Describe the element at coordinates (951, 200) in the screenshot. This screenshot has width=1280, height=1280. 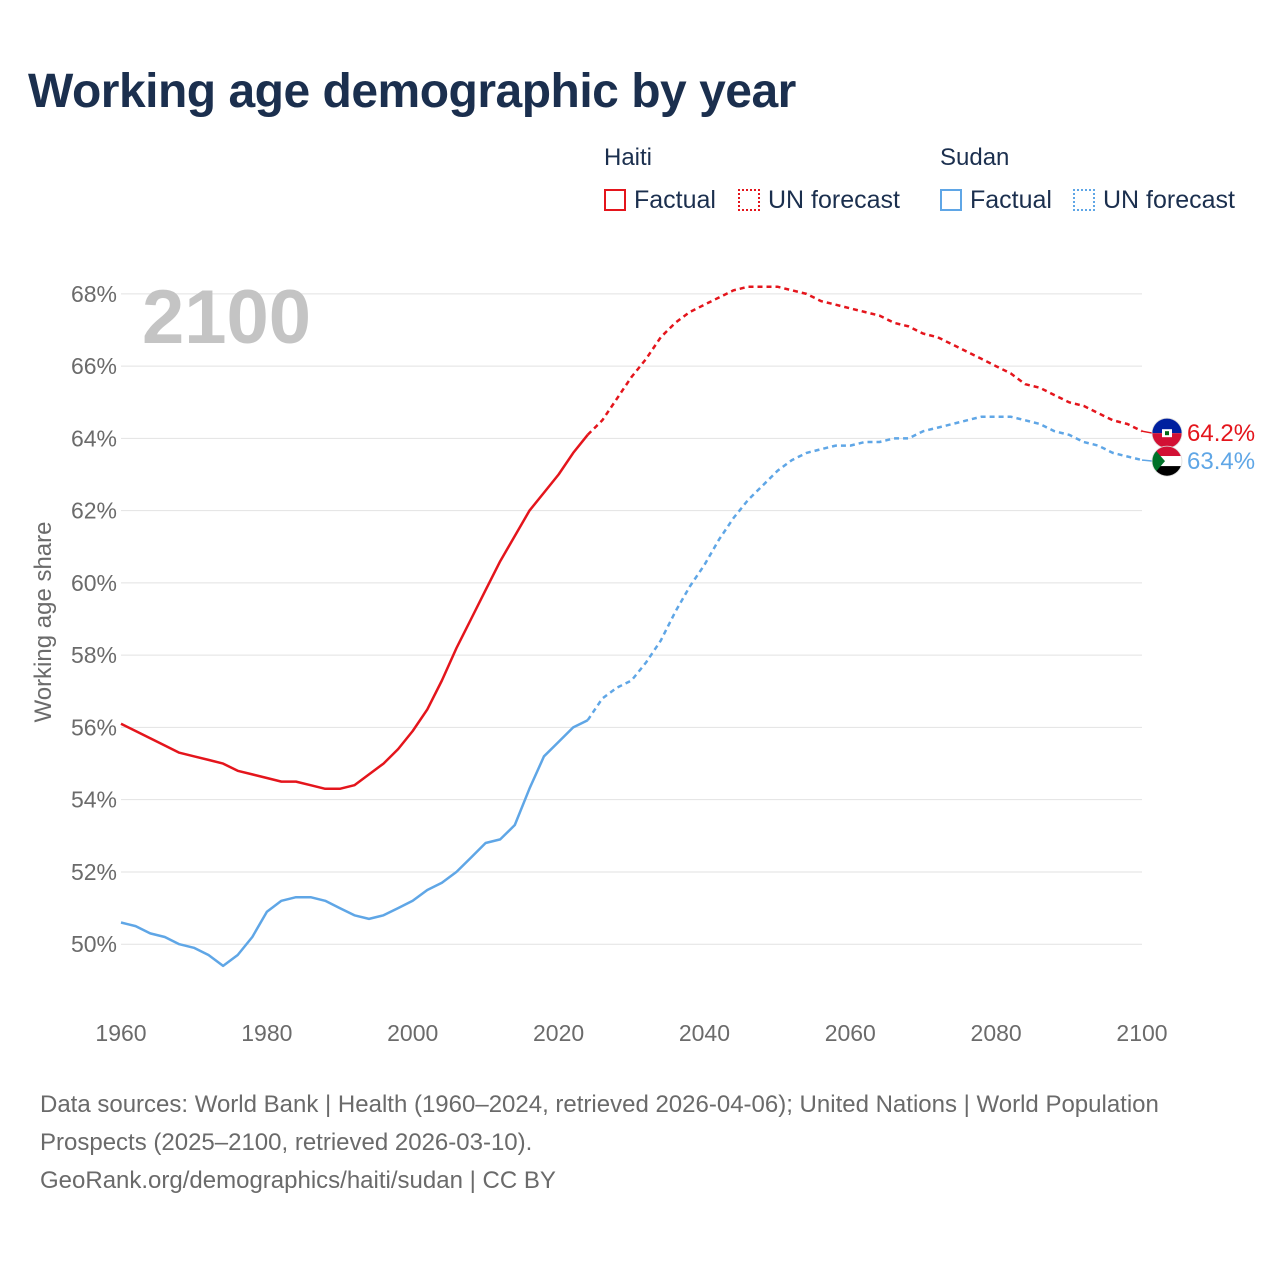
I see `legend-swatch-sudan-factual` at that location.